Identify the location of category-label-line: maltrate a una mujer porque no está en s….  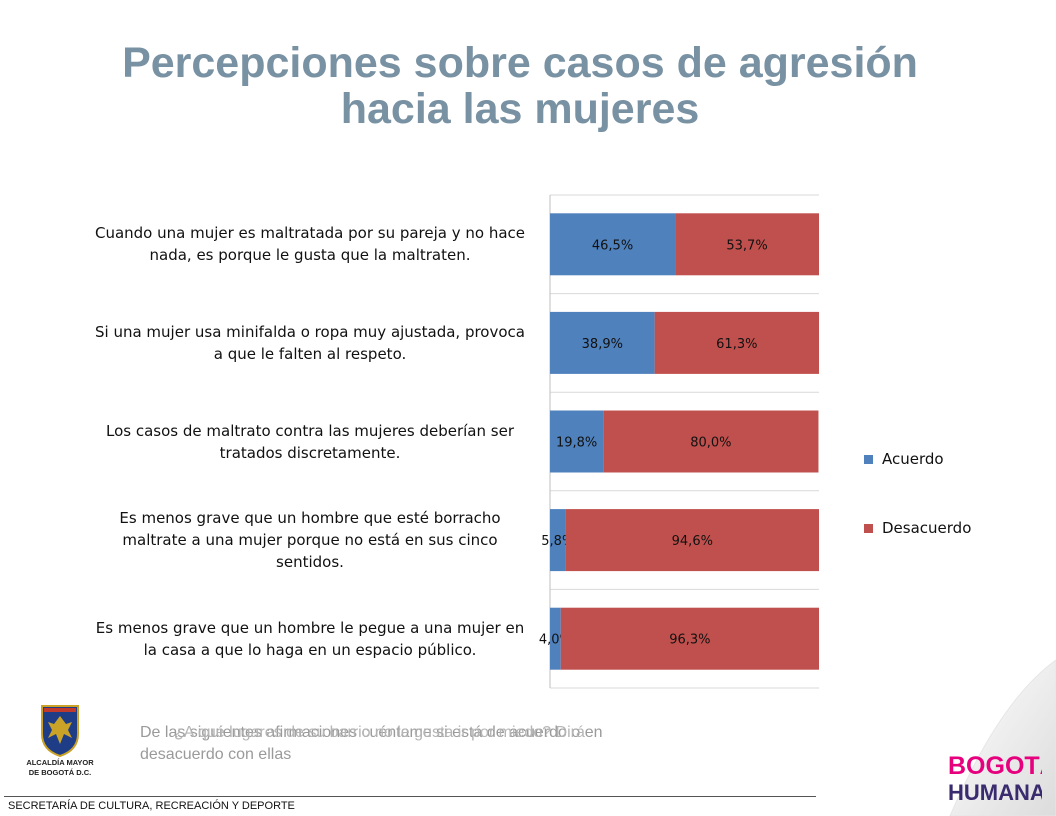
(310, 540).